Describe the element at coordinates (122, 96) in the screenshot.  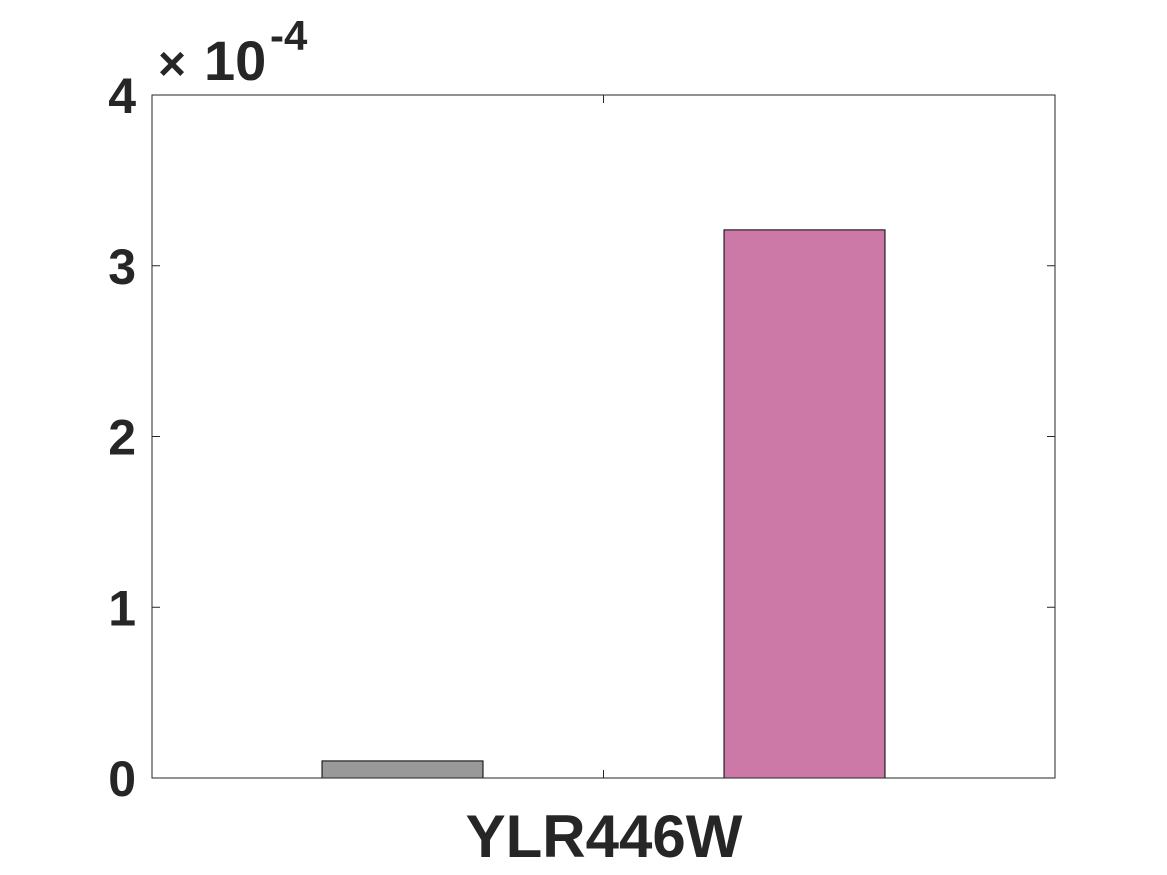
I see `y-tick-label: 4` at that location.